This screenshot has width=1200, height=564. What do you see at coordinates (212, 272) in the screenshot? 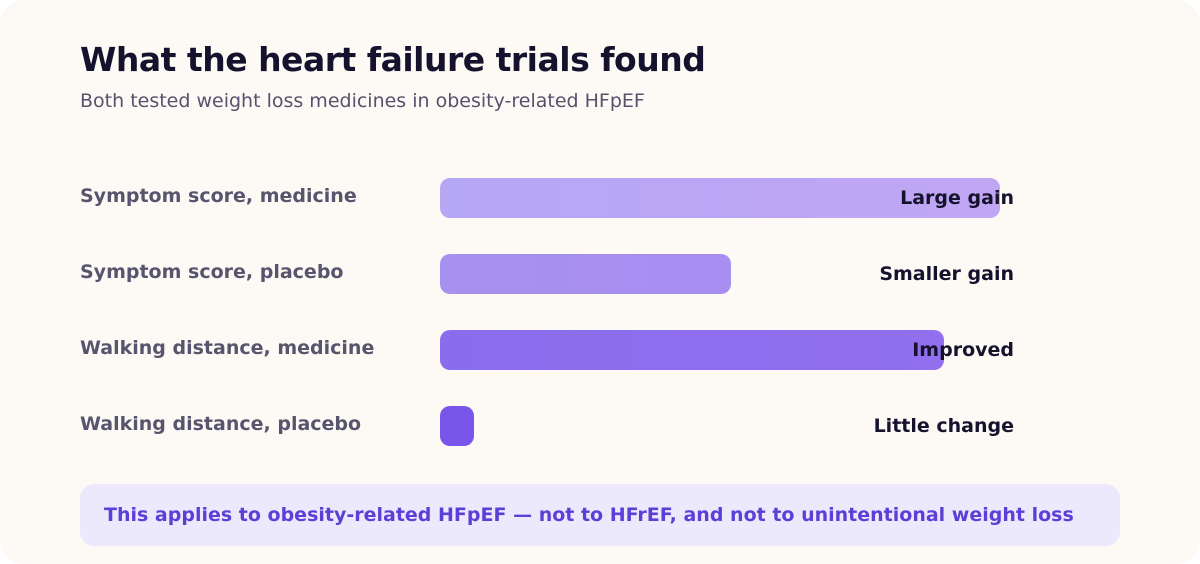
I see `category-label: Symptom score, placebo` at bounding box center [212, 272].